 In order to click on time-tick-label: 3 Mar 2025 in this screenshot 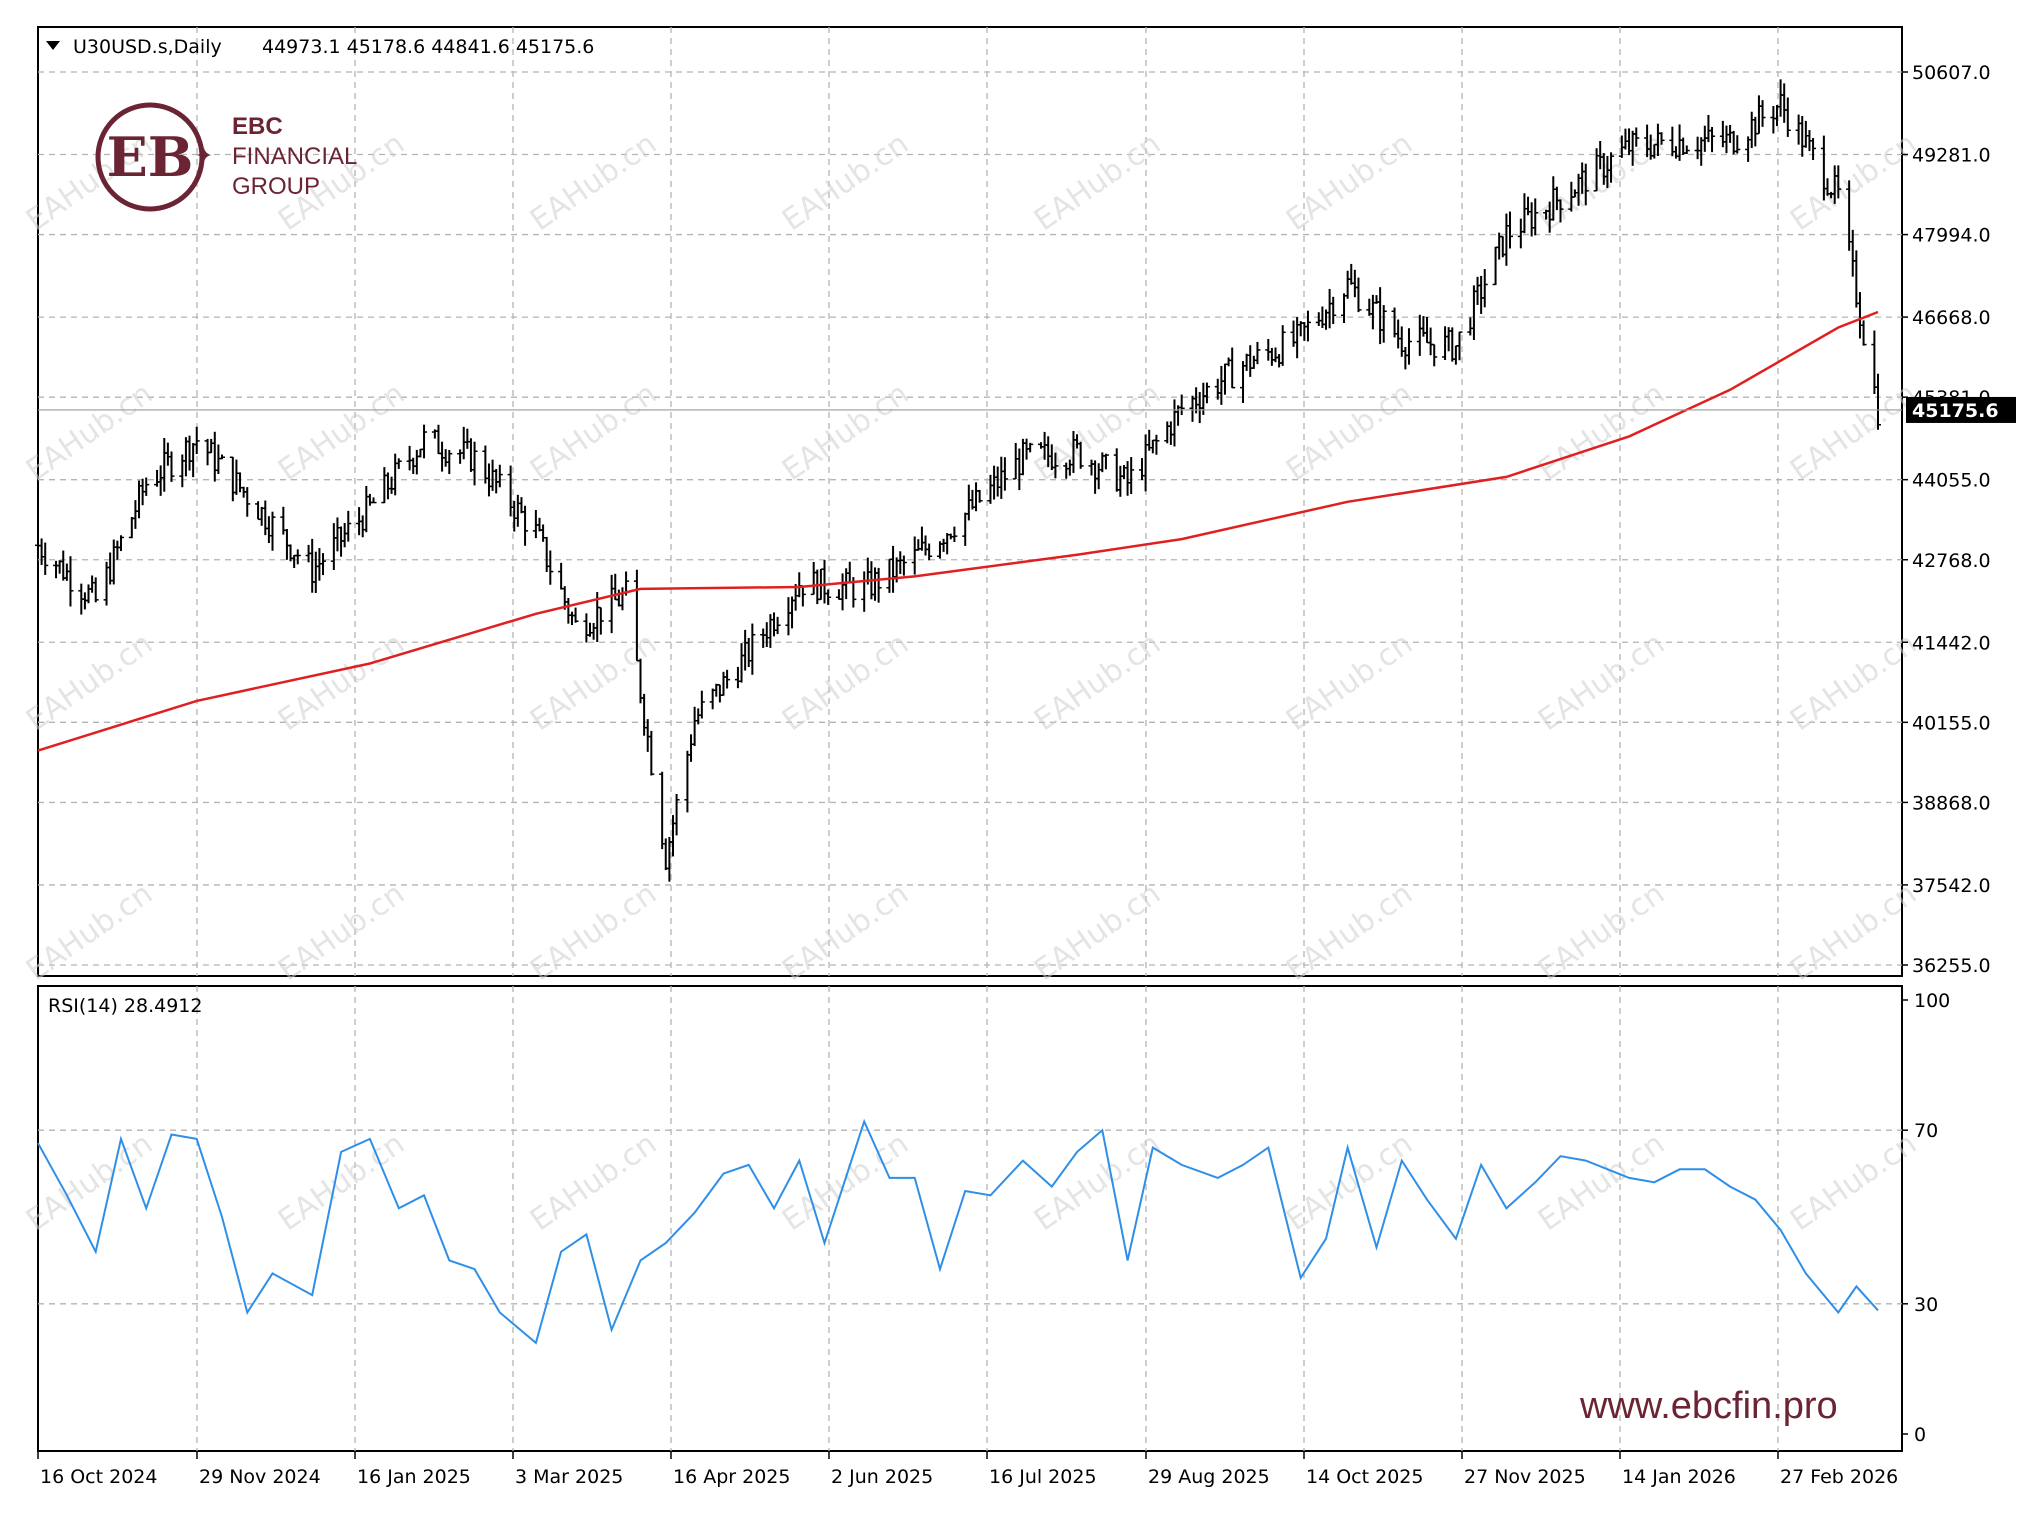, I will do `click(569, 1477)`.